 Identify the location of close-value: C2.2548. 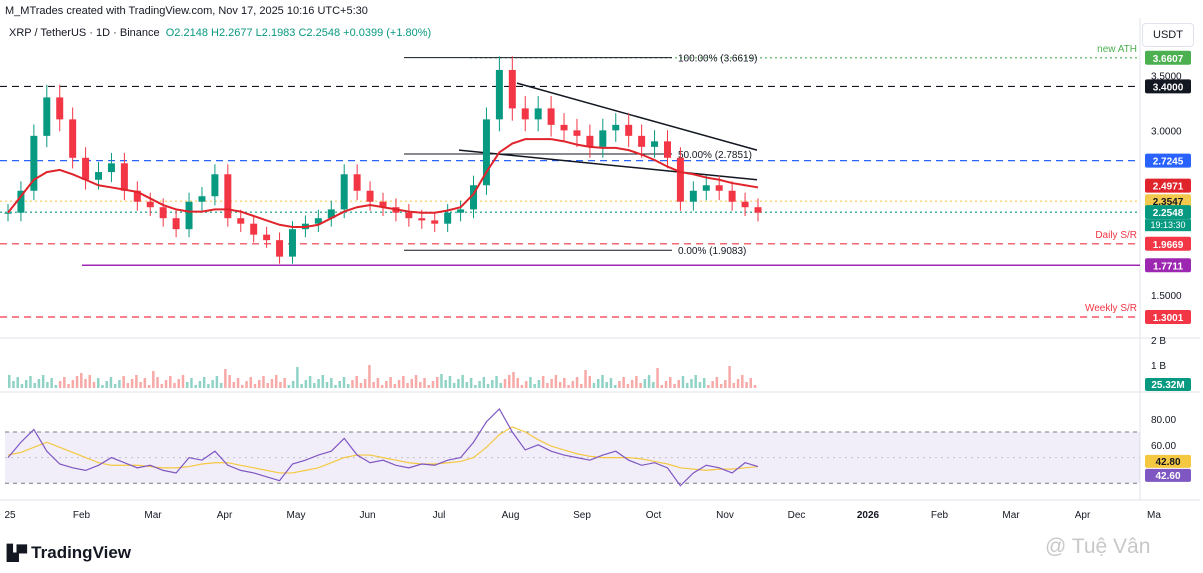
(319, 33).